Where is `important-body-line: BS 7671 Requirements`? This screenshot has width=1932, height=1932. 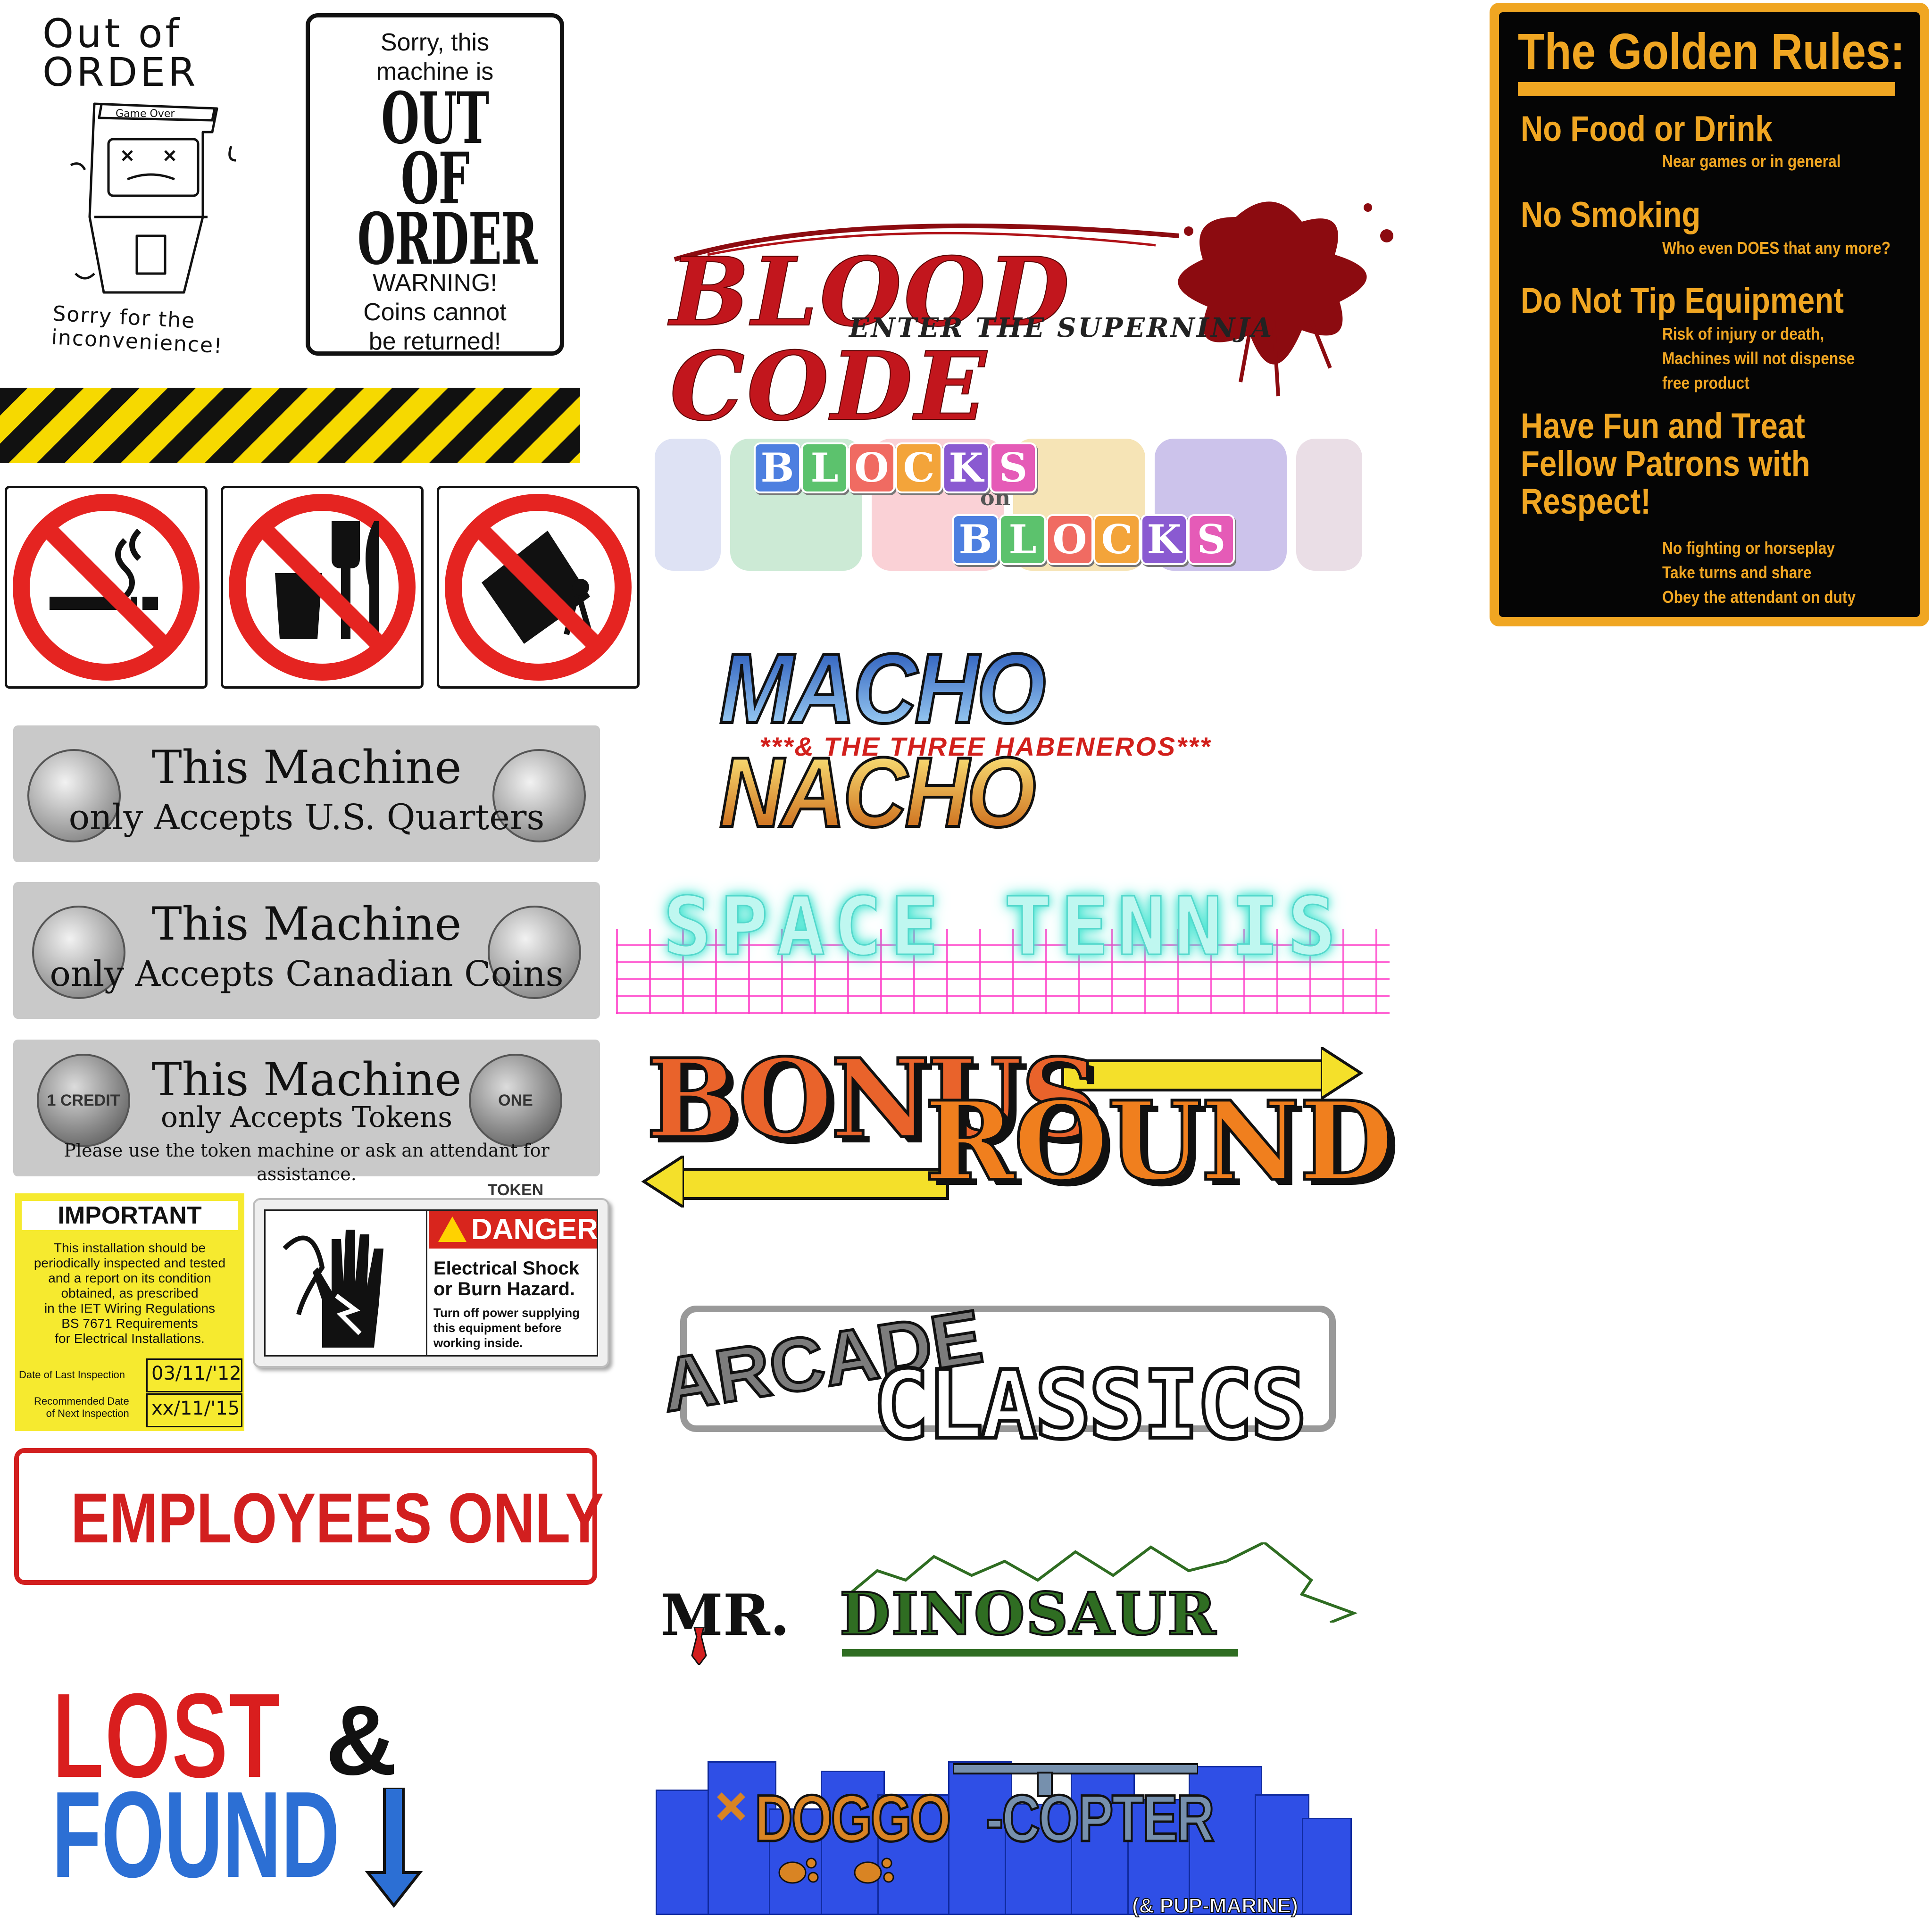 important-body-line: BS 7671 Requirements is located at coordinates (129, 1324).